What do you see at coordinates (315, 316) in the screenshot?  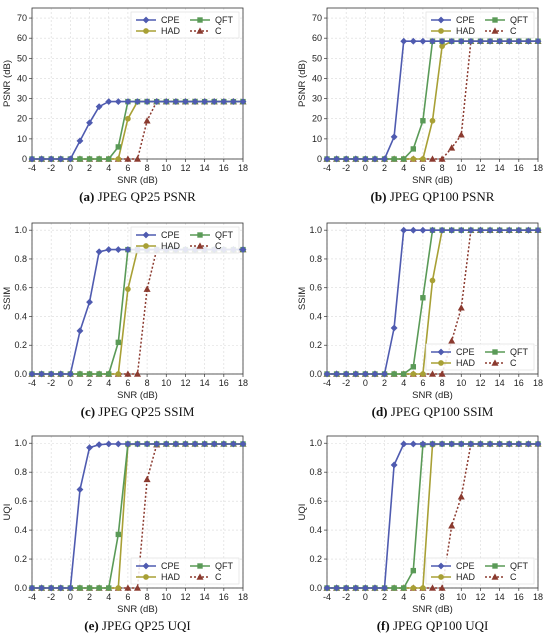 I see `y-tick-label: 0.4` at bounding box center [315, 316].